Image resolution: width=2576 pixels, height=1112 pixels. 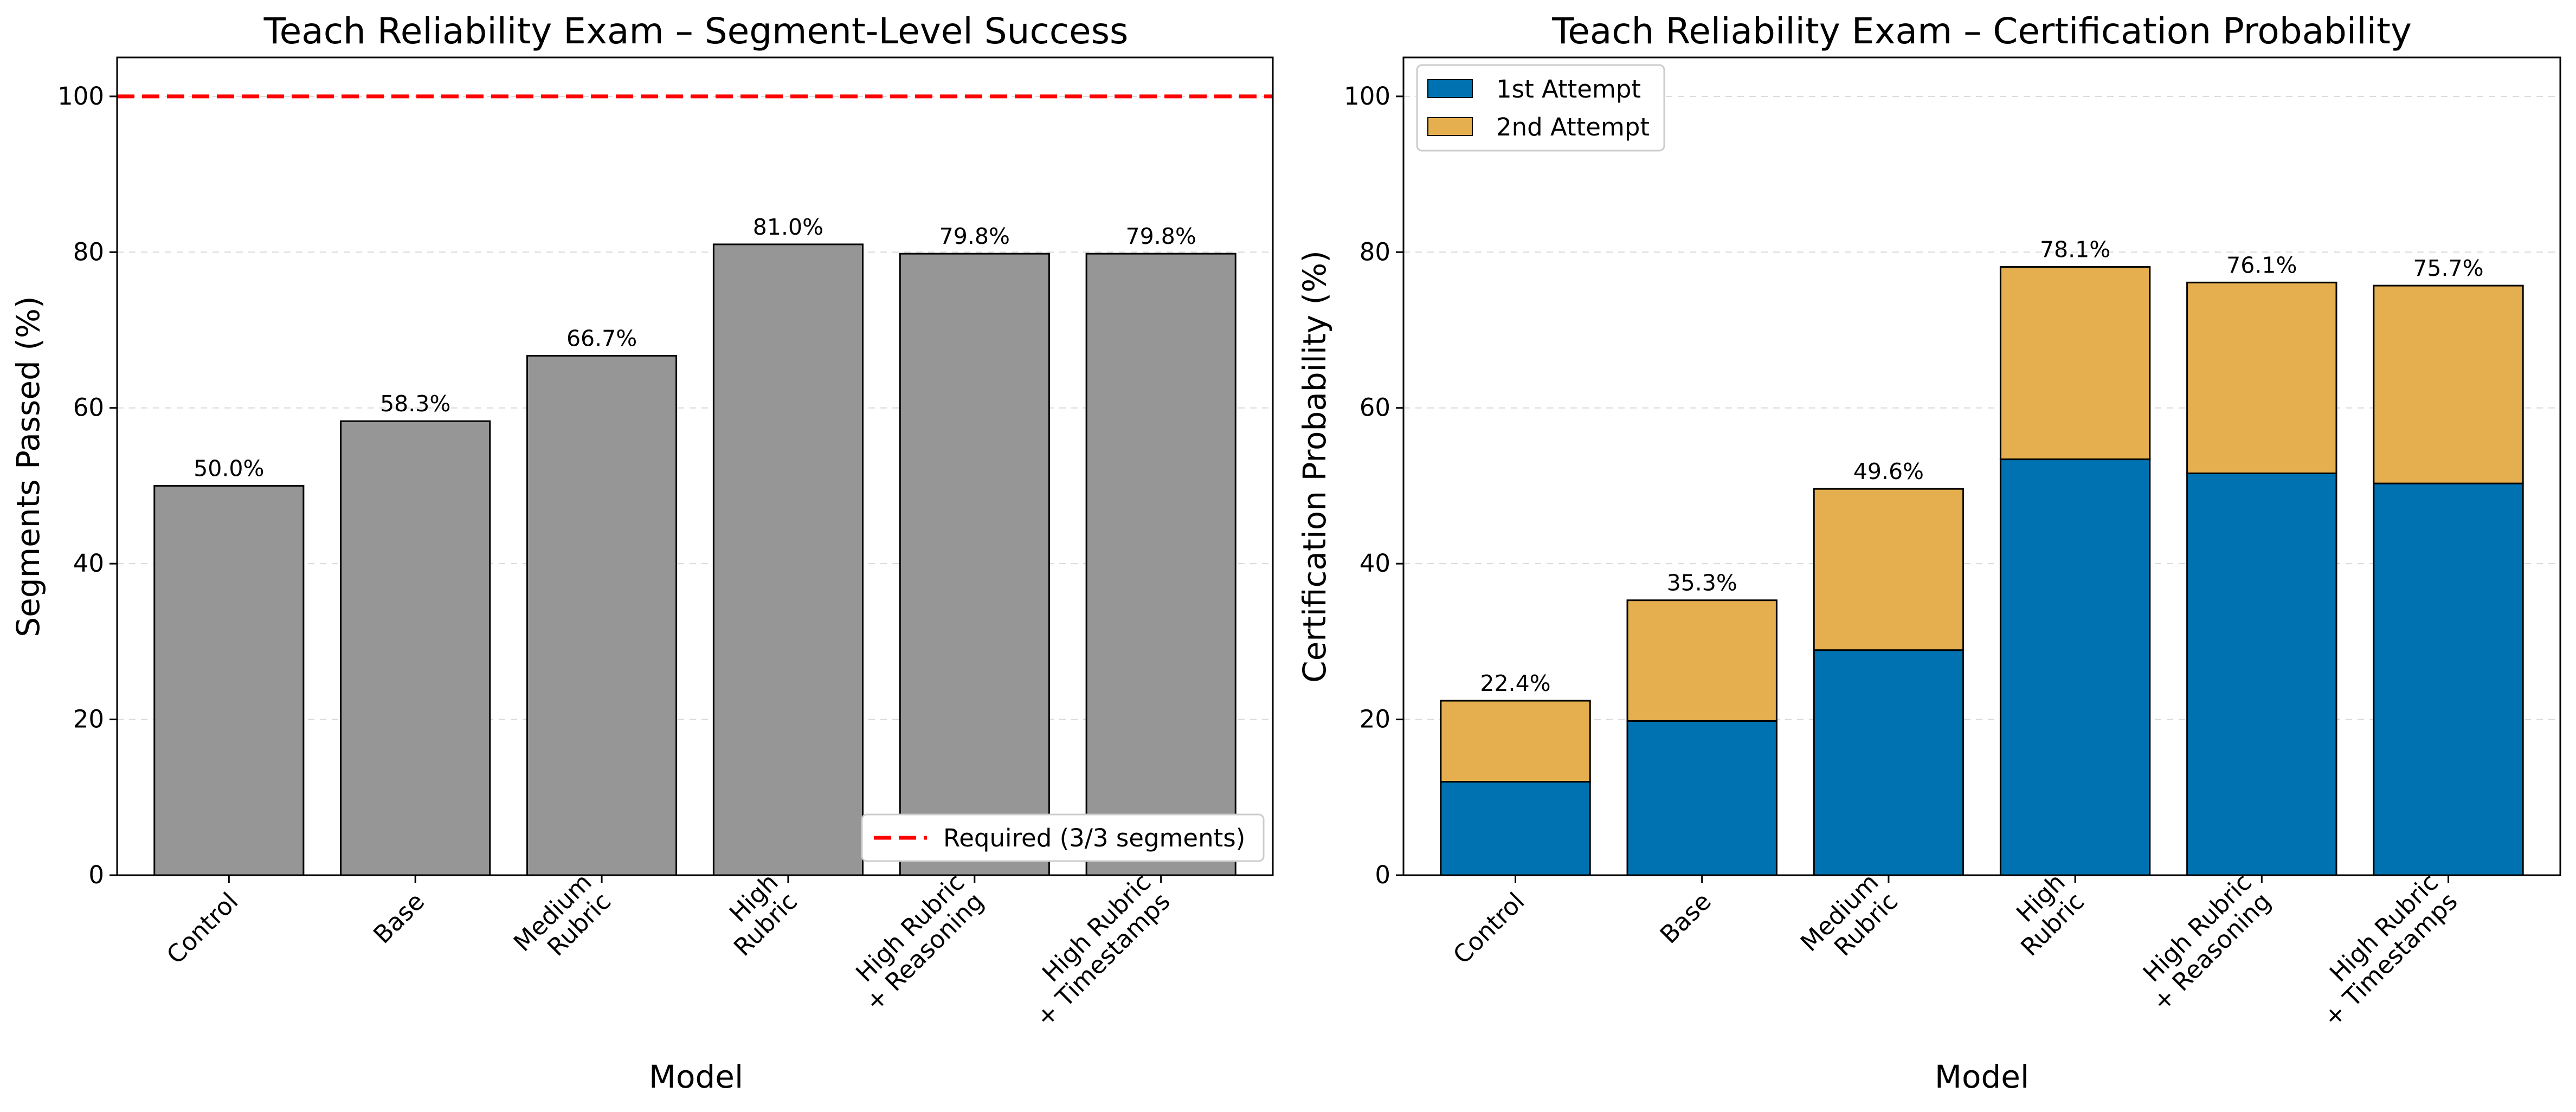 What do you see at coordinates (788, 559) in the screenshot?
I see `left-bar-value-high-rubric` at bounding box center [788, 559].